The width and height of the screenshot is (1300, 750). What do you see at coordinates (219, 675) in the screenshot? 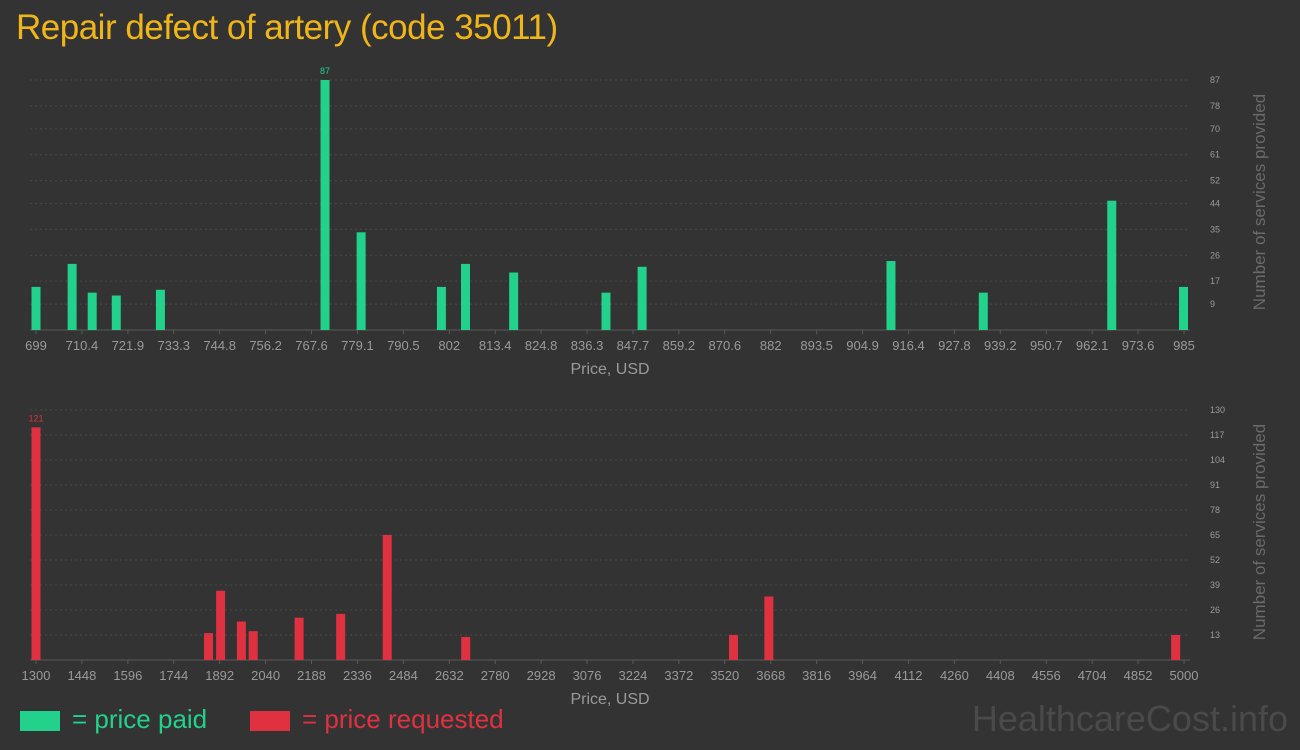
I see `chart2-x-tick-label: 1892` at bounding box center [219, 675].